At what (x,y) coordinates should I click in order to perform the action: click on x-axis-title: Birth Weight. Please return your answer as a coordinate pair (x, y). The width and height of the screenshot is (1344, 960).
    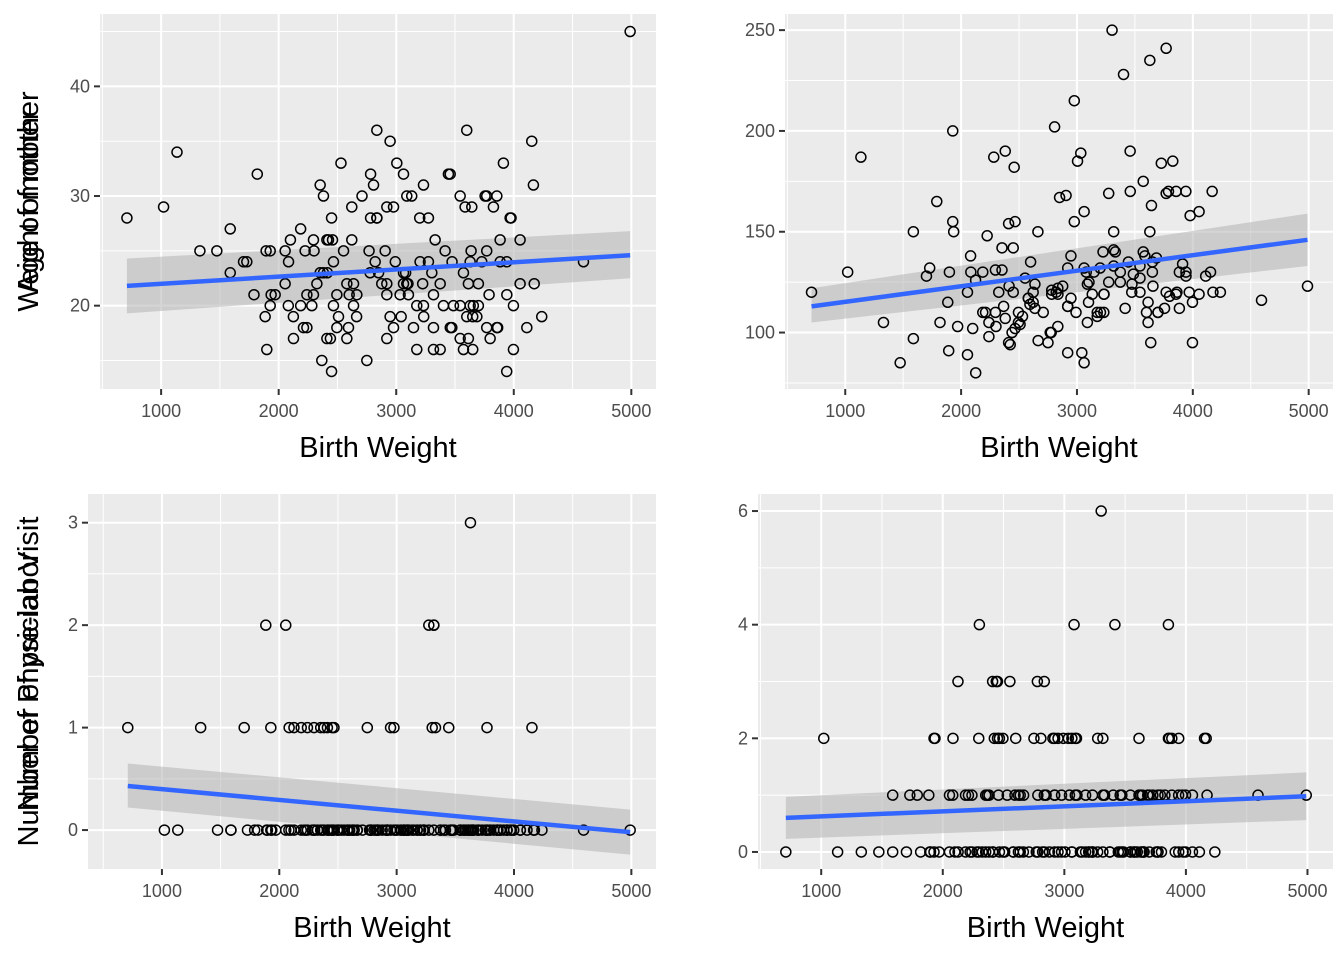
    Looking at the image, I should click on (1058, 448).